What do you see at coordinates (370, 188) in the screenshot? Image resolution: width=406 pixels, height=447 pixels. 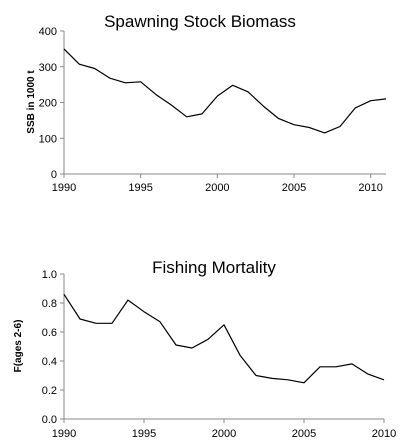 I see `ssb-x-tick-label: 2010` at bounding box center [370, 188].